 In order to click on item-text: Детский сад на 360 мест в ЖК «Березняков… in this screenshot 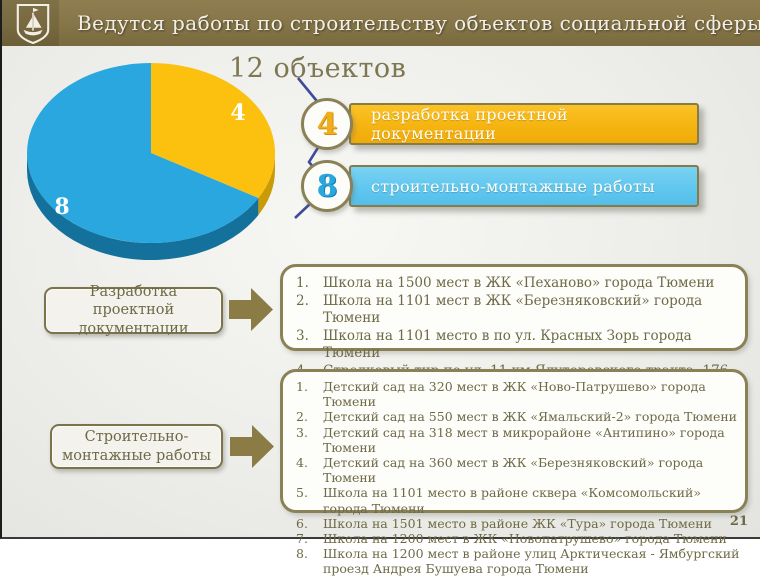, I will do `click(513, 470)`.